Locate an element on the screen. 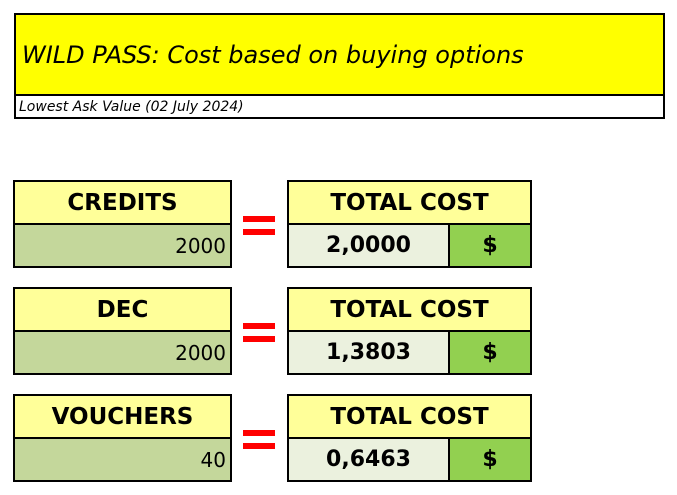 Image resolution: width=677 pixels, height=495 pixels. dec-cost-block: TOTAL COST 1,3803 $ is located at coordinates (409, 331).